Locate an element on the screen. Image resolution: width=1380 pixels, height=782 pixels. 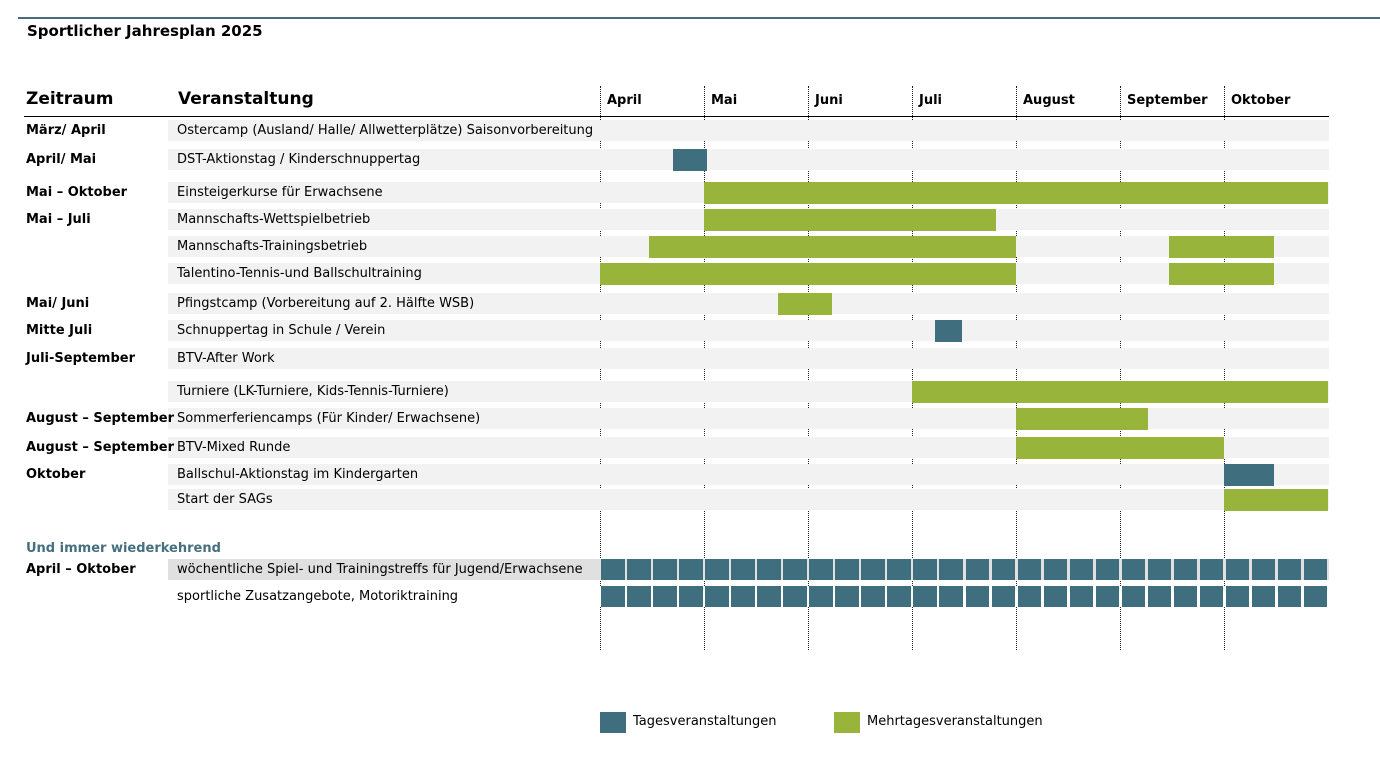
legend-label-mehrtages: Mehrtagesveranstaltungen is located at coordinates (955, 721).